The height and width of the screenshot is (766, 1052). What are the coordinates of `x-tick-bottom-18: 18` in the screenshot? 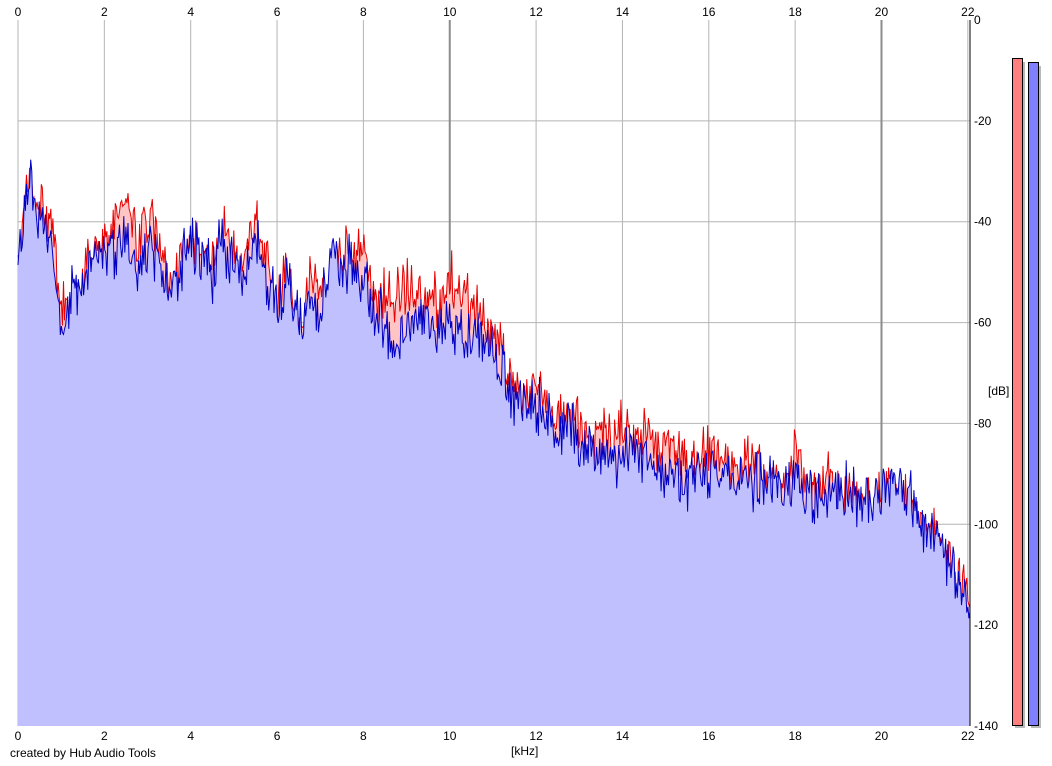 It's located at (795, 736).